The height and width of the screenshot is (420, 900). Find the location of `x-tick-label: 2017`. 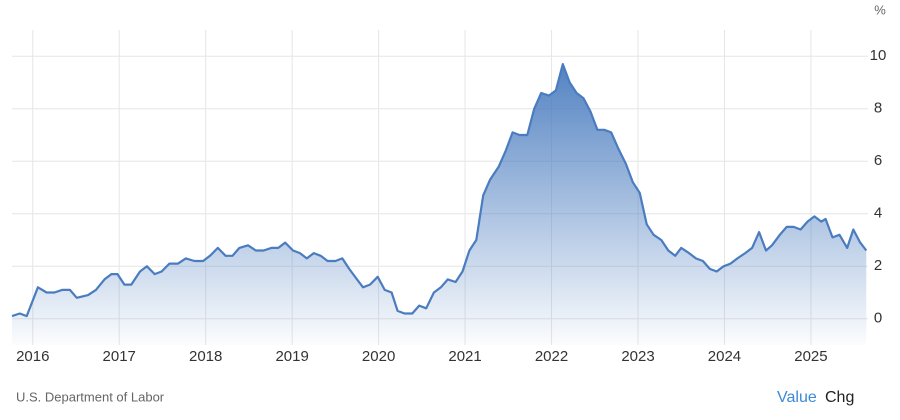

x-tick-label: 2017 is located at coordinates (119, 356).